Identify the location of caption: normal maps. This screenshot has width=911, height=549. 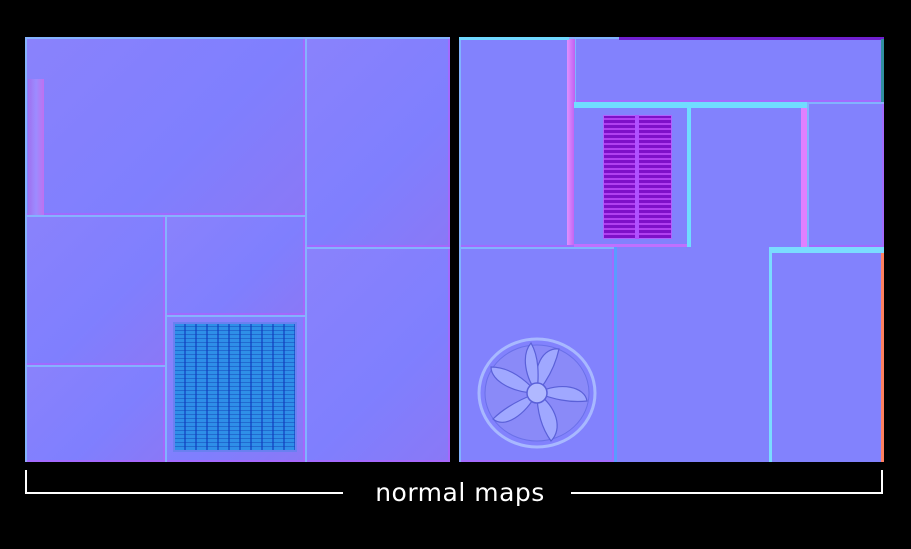
(460, 492).